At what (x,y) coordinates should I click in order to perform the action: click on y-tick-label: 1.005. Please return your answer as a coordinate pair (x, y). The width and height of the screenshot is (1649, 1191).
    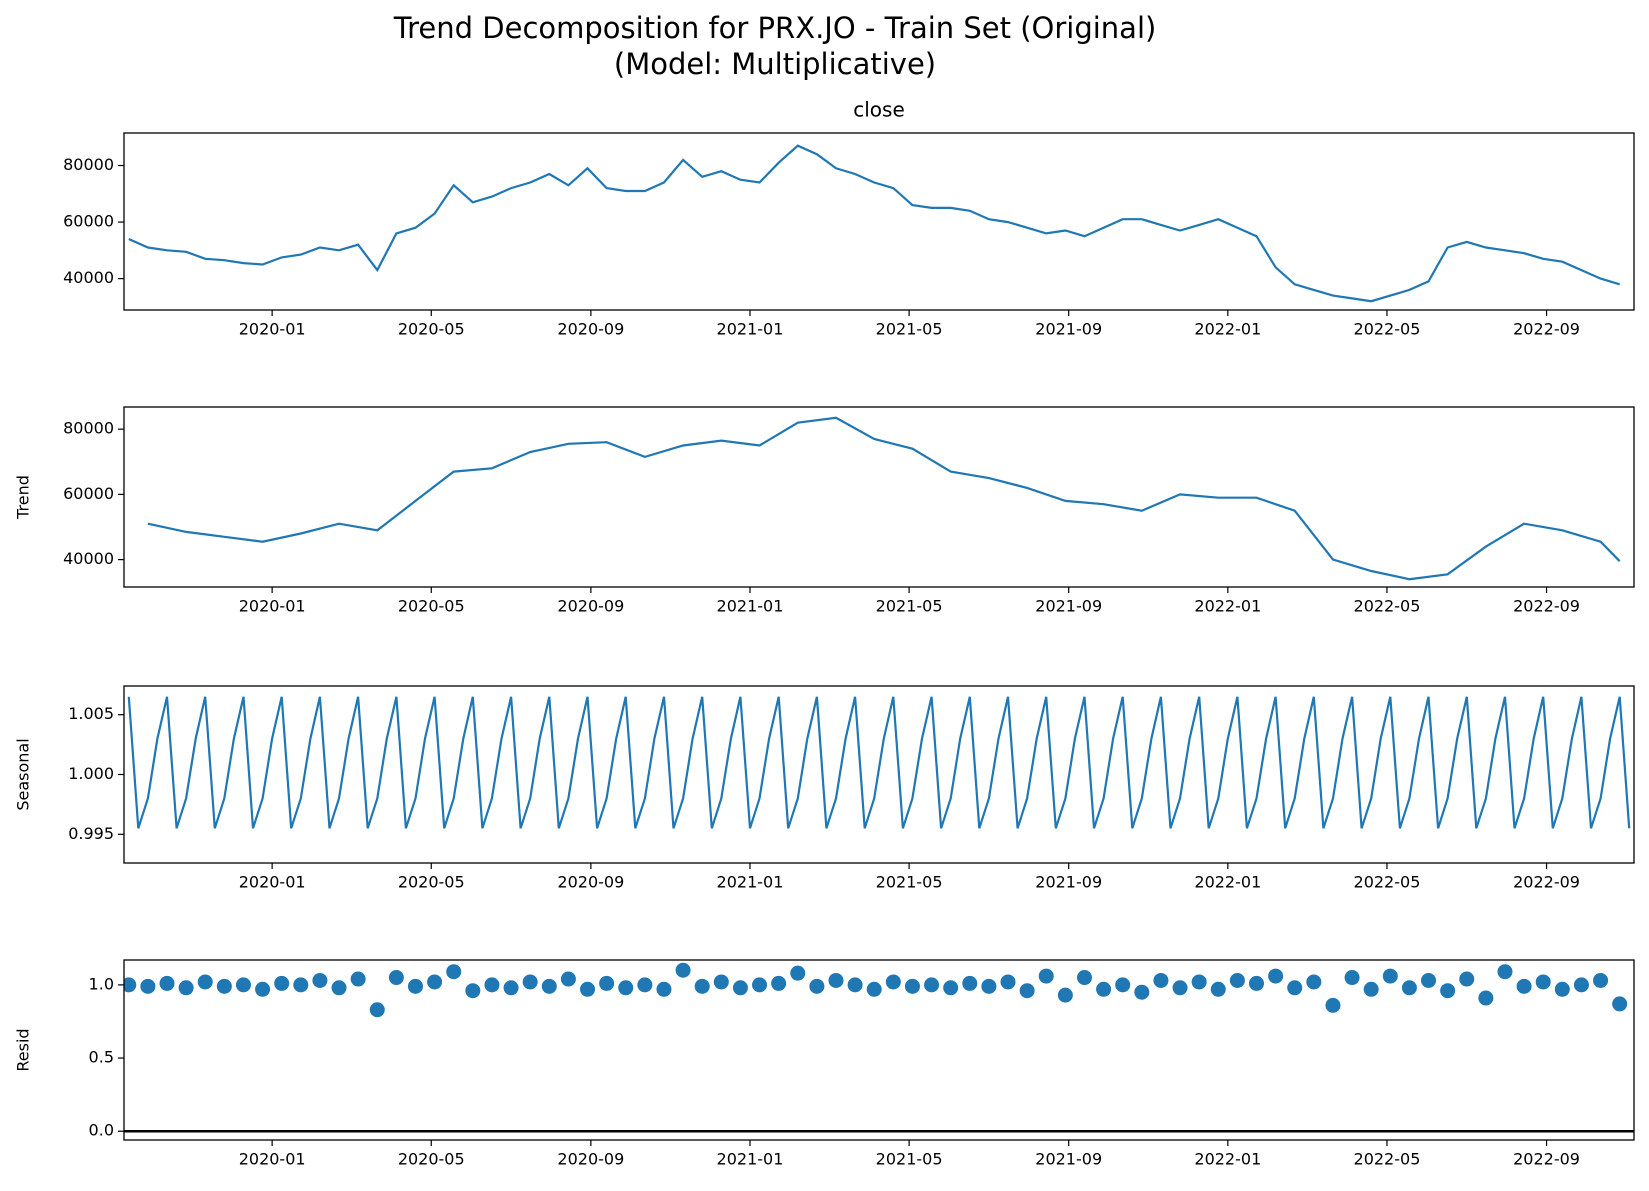
    Looking at the image, I should click on (91, 713).